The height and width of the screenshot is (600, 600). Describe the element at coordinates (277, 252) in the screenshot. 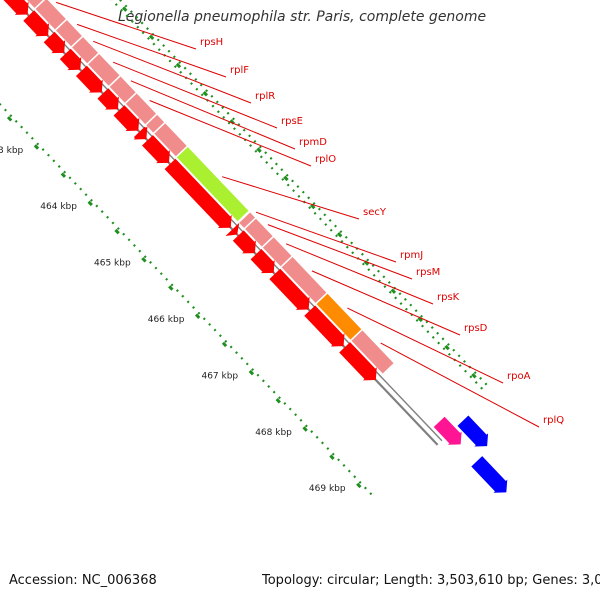

I see `gene-rpsK` at that location.